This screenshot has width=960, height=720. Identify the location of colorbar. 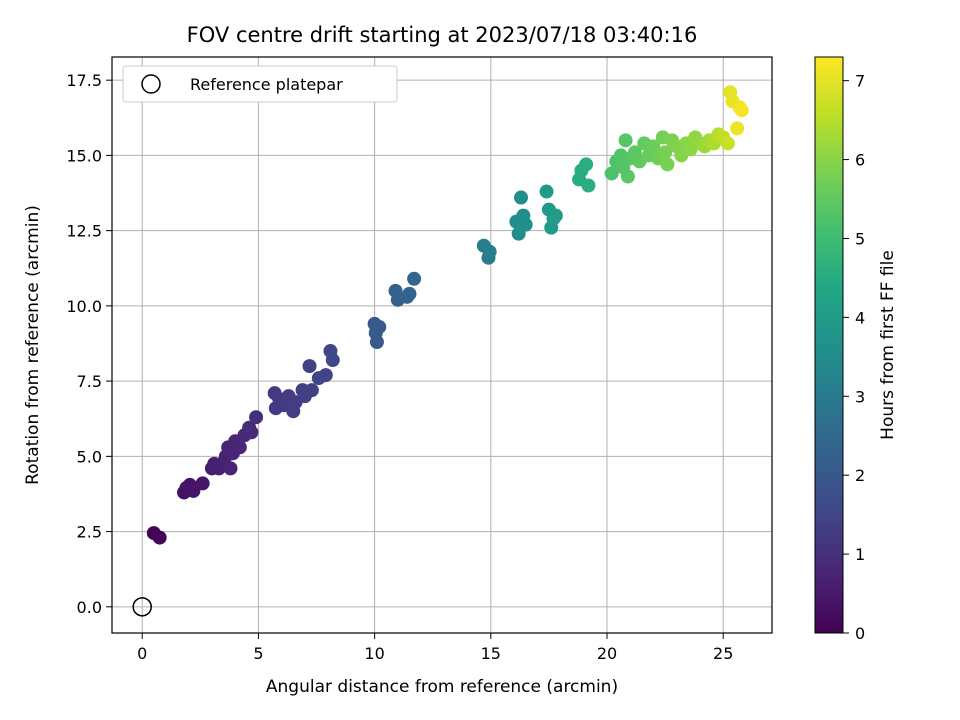
(829, 345).